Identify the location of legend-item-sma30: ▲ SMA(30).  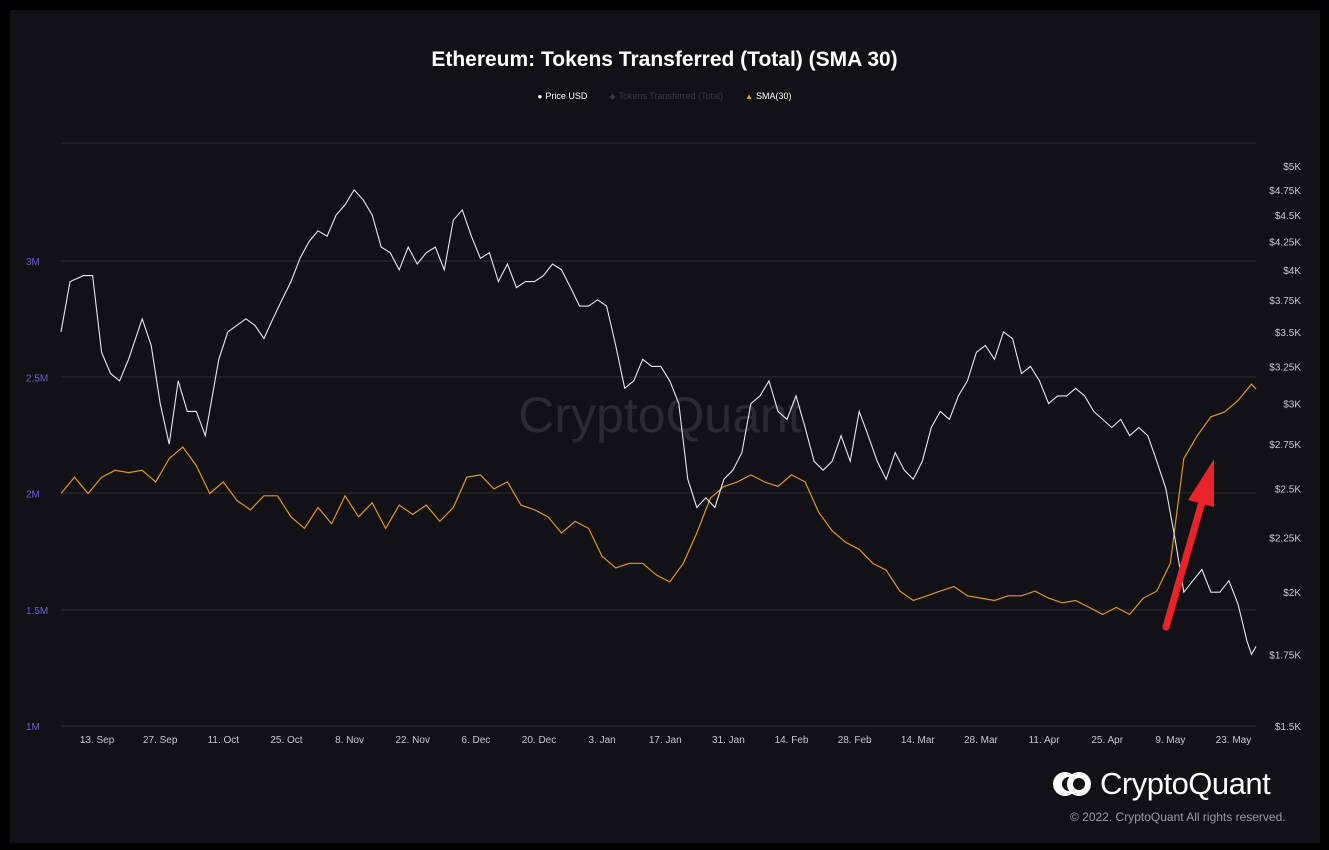
(768, 96).